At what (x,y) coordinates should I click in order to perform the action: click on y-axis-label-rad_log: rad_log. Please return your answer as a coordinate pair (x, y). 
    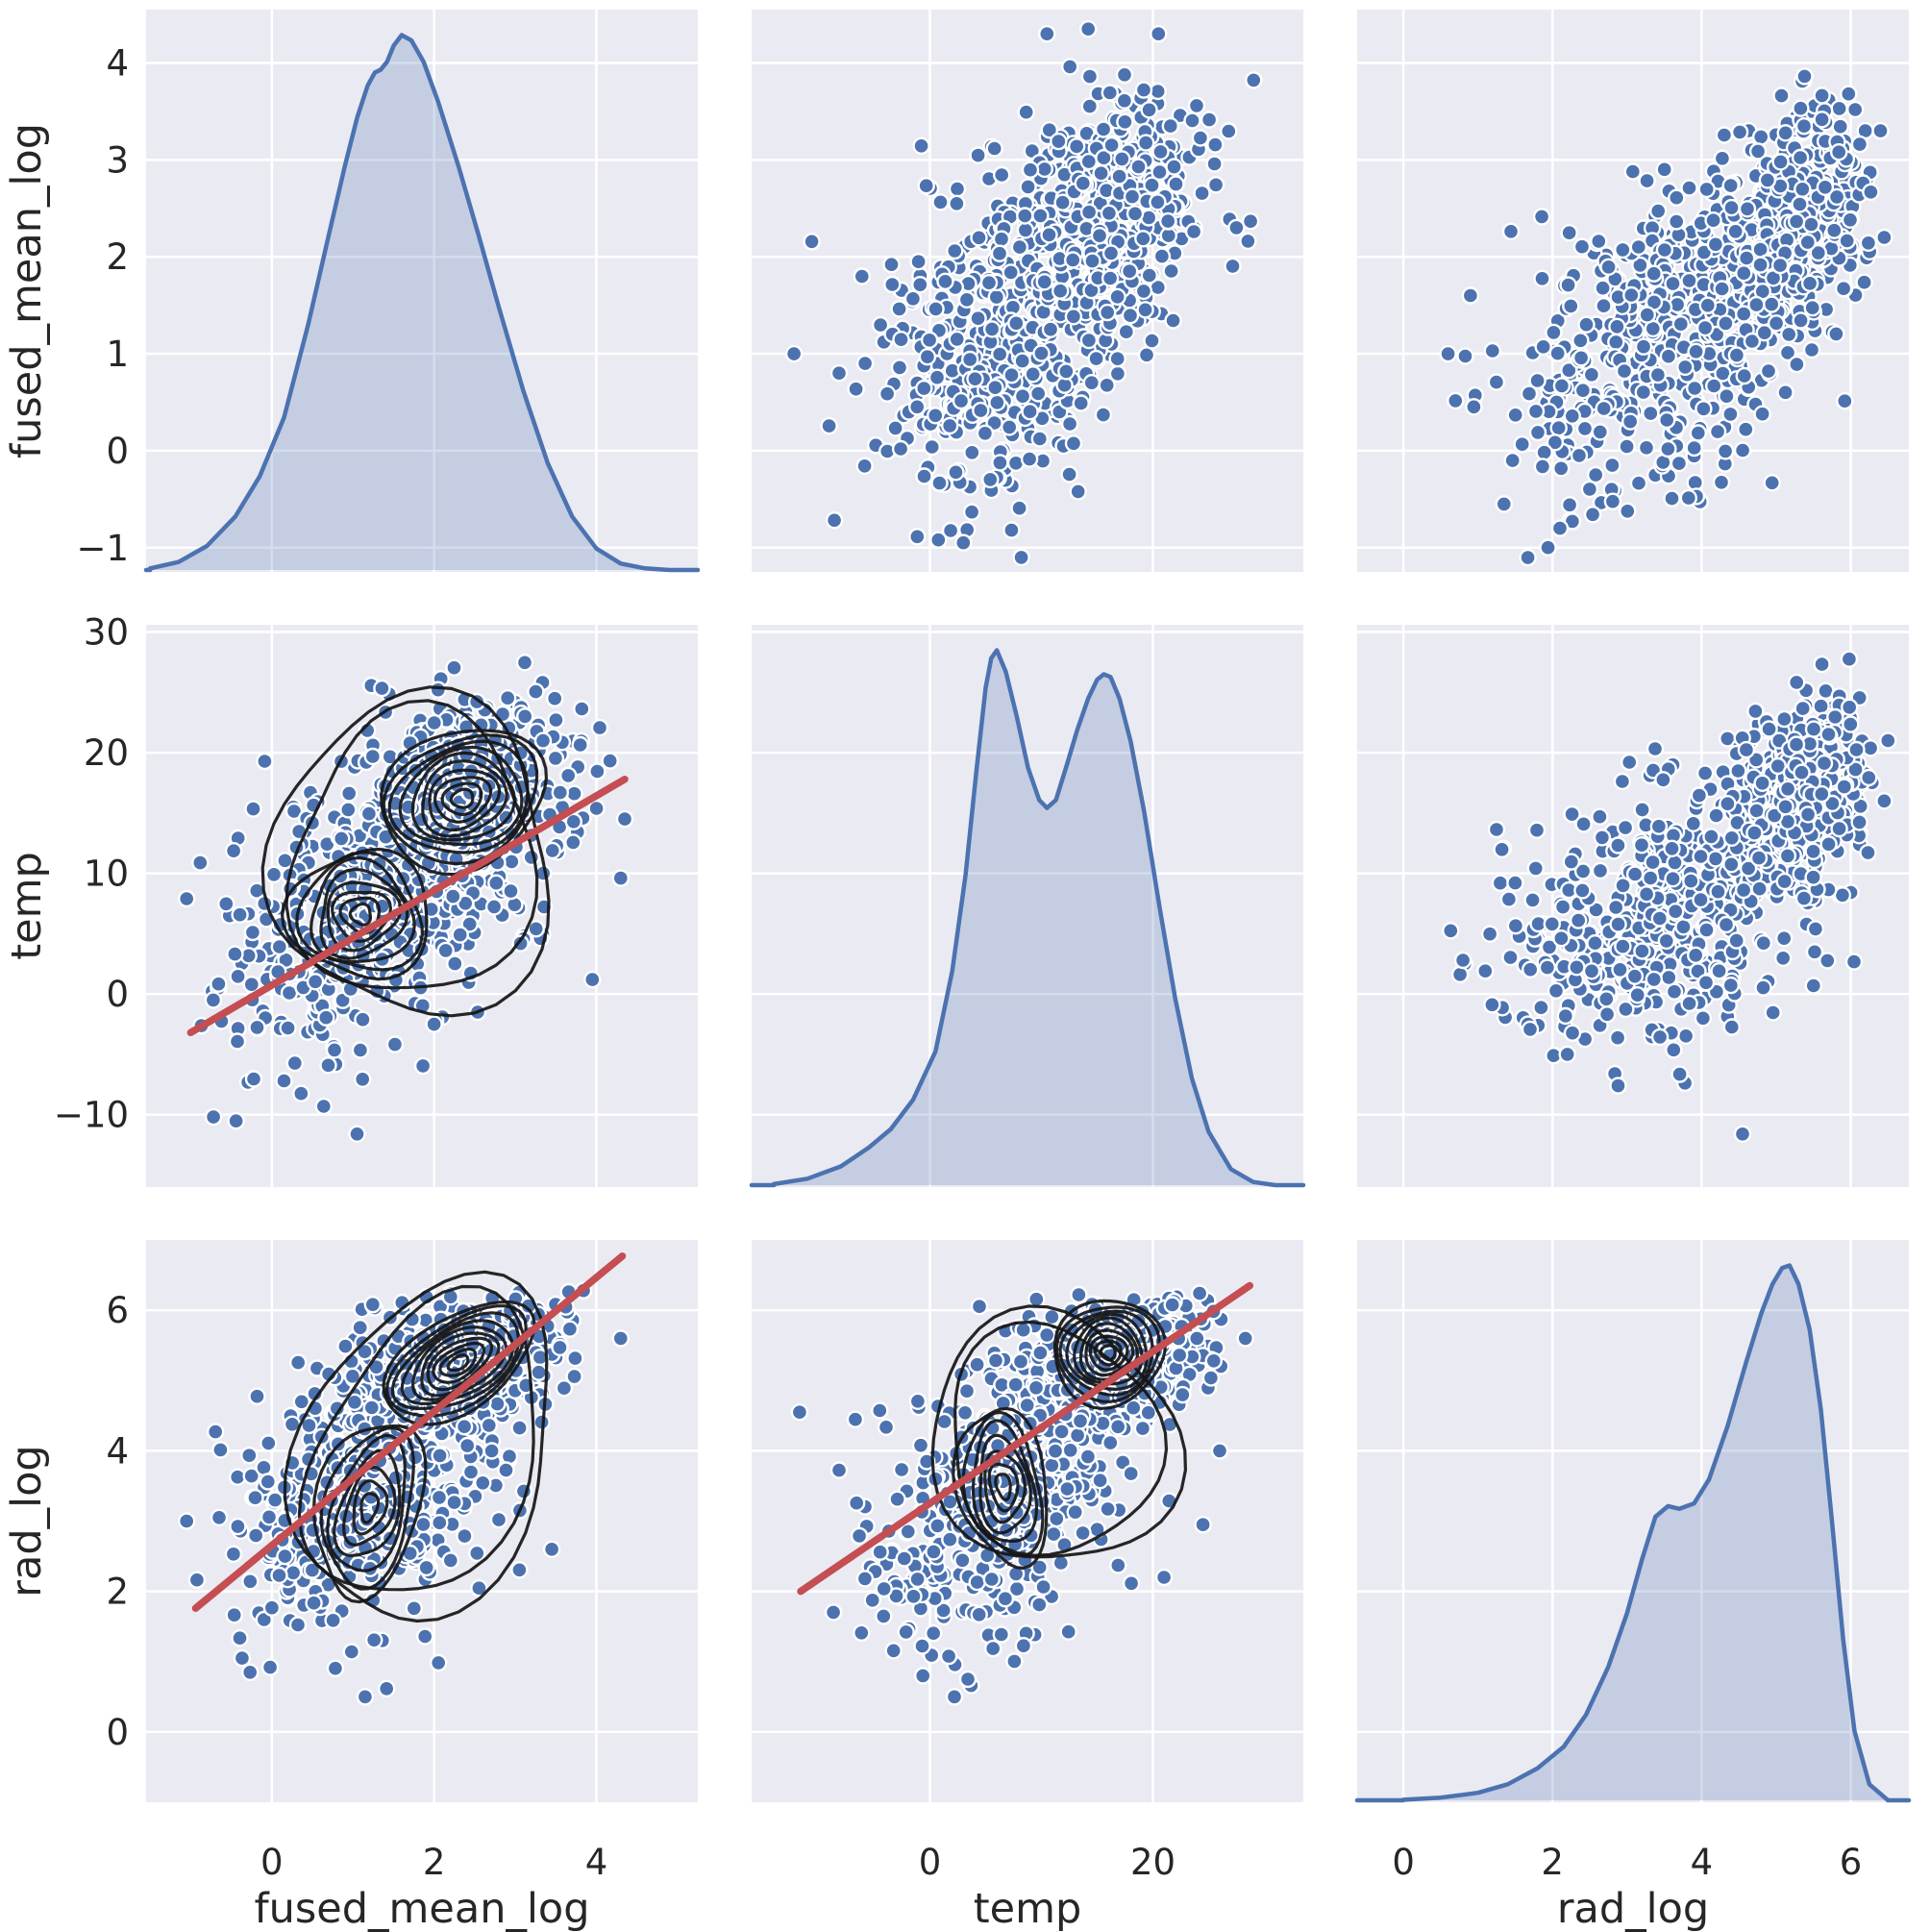
    Looking at the image, I should click on (27, 1521).